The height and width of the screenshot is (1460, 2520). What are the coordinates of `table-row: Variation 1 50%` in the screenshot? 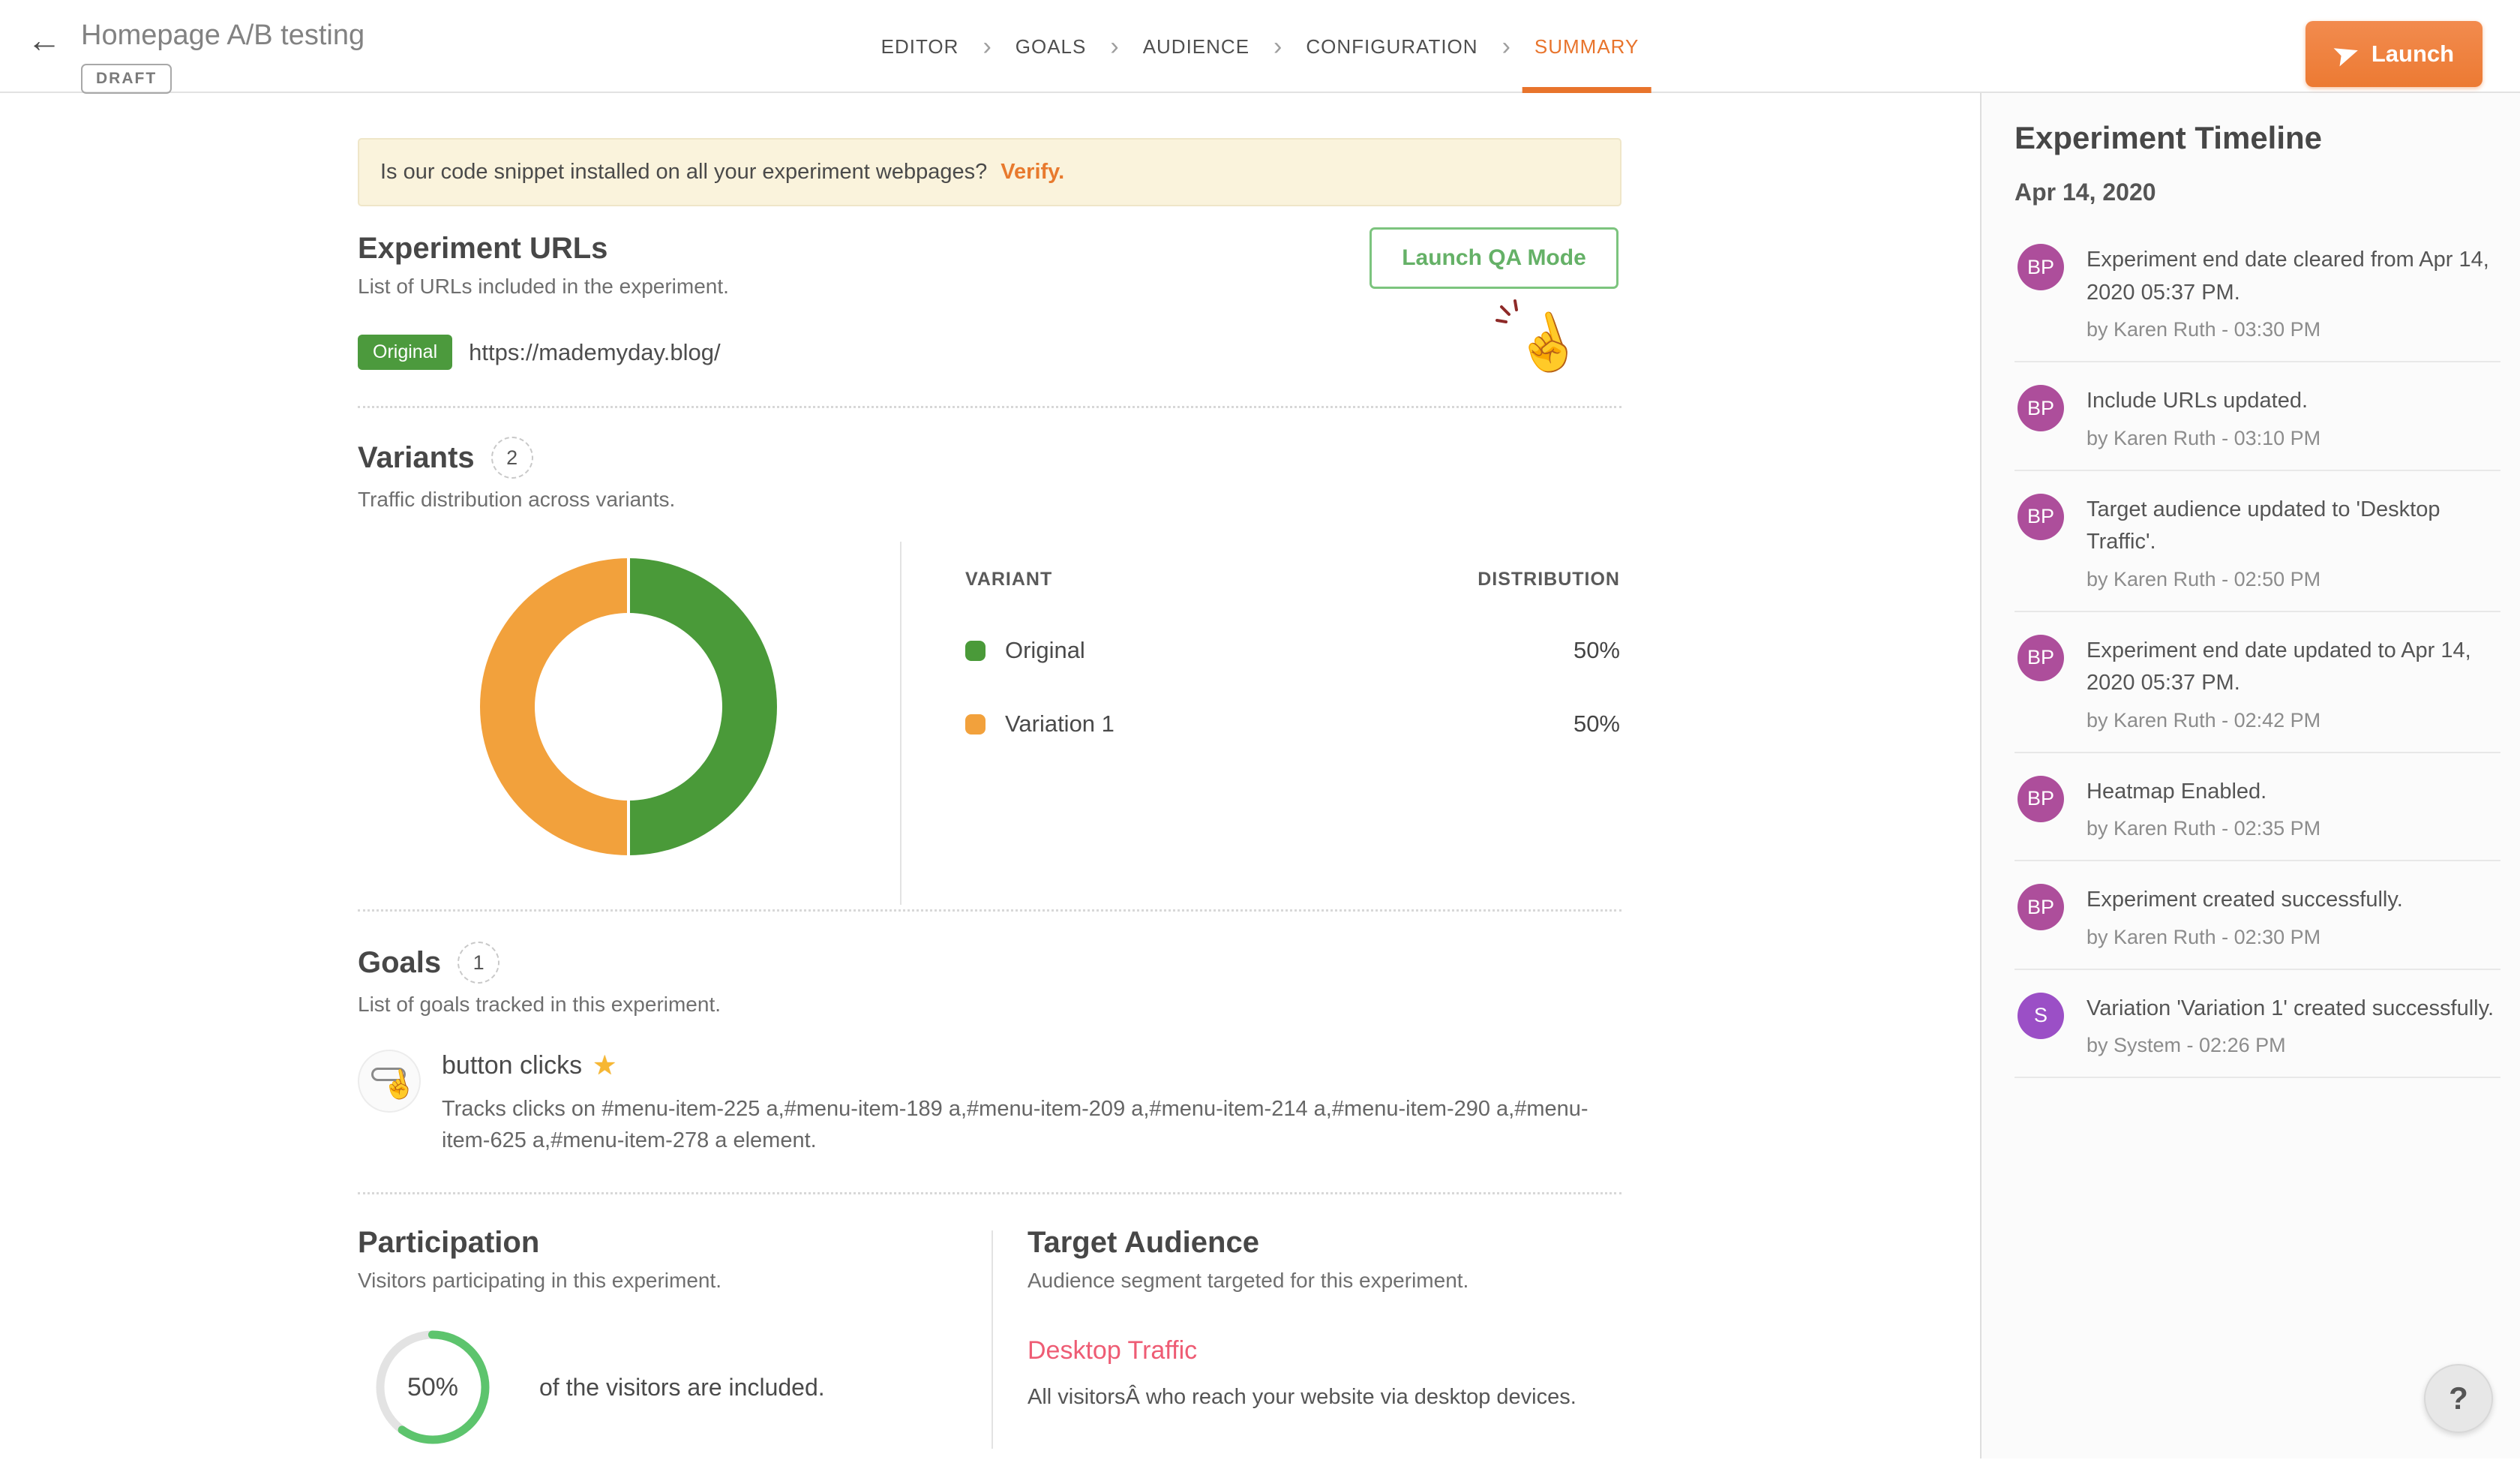 It's located at (1292, 724).